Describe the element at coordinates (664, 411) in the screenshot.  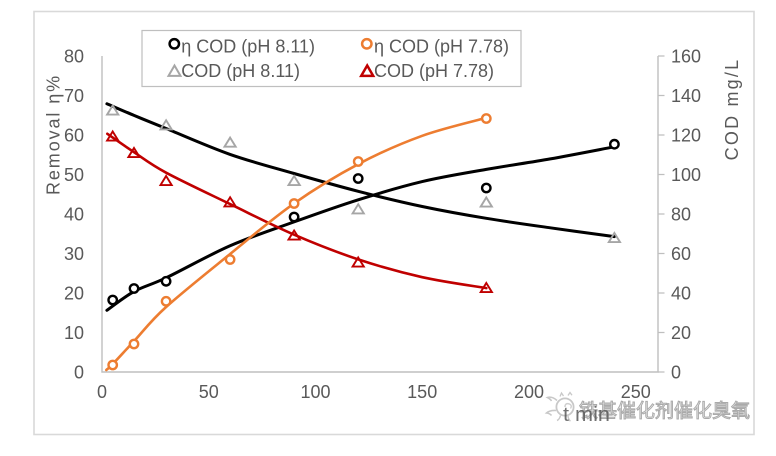
I see `svg-text: 铁基催化剂催化臭氧` at that location.